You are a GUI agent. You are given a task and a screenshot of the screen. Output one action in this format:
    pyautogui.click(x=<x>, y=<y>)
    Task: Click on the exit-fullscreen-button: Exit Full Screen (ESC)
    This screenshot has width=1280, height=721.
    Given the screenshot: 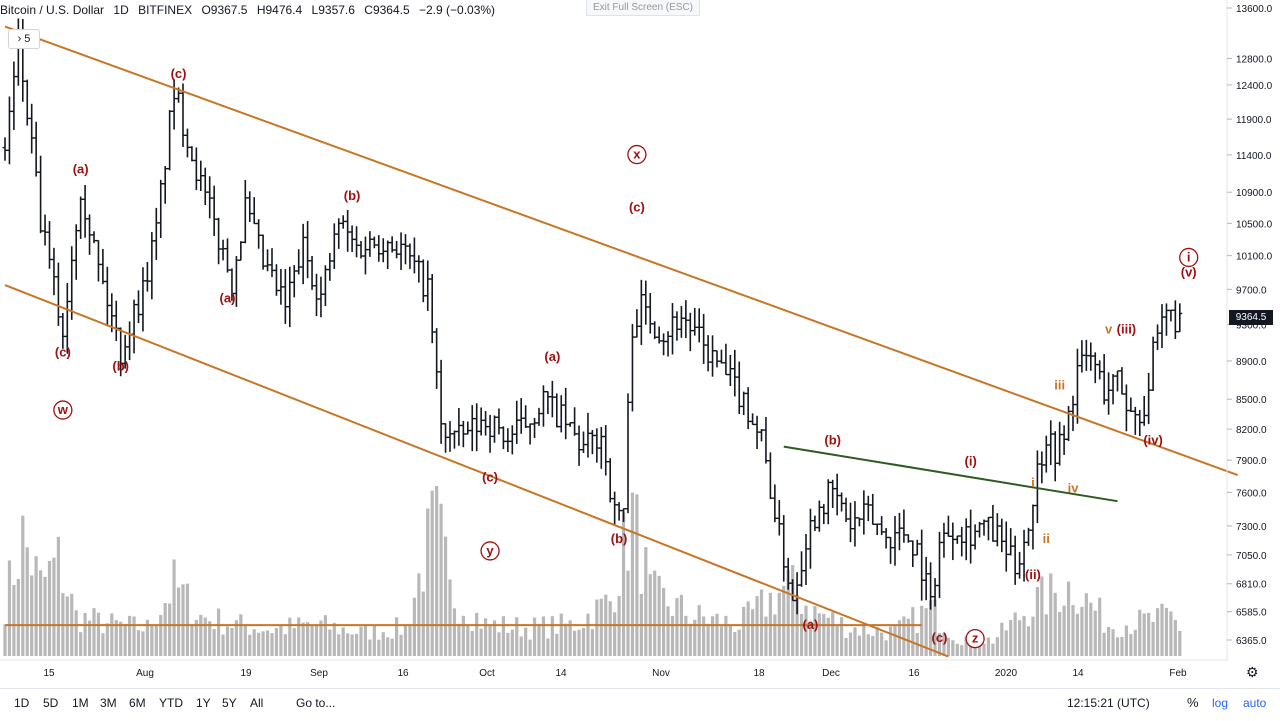 What is the action you would take?
    pyautogui.click(x=643, y=8)
    